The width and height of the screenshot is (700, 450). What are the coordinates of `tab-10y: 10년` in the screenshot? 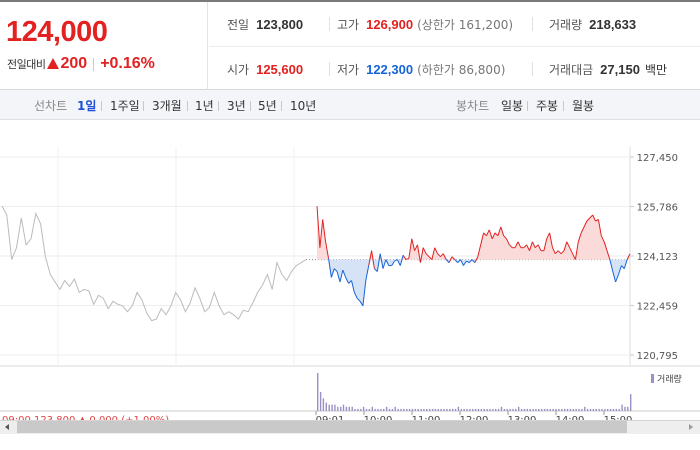 It's located at (303, 106).